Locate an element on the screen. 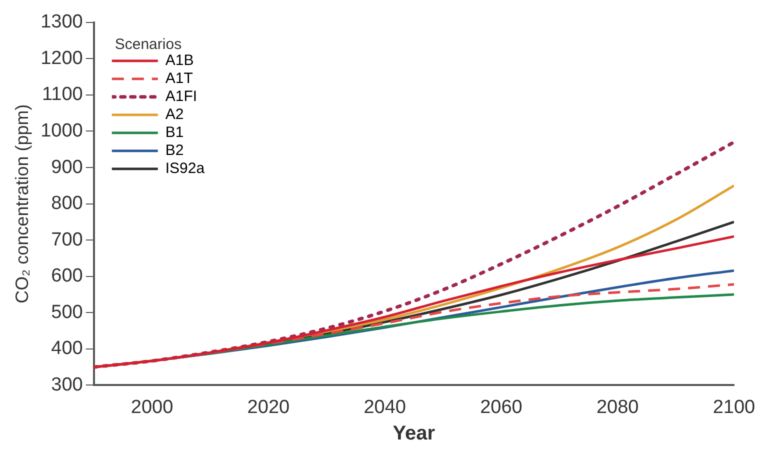 Image resolution: width=772 pixels, height=454 pixels. legend-label: B2 is located at coordinates (174, 151).